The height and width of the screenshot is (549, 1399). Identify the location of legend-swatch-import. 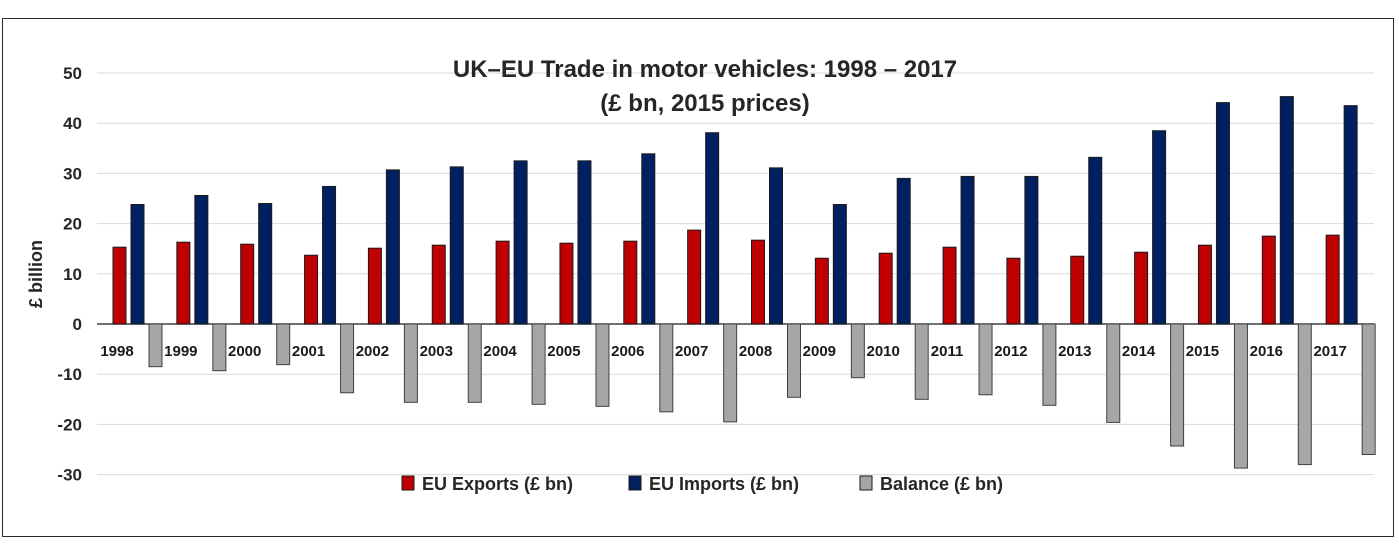
(635, 483).